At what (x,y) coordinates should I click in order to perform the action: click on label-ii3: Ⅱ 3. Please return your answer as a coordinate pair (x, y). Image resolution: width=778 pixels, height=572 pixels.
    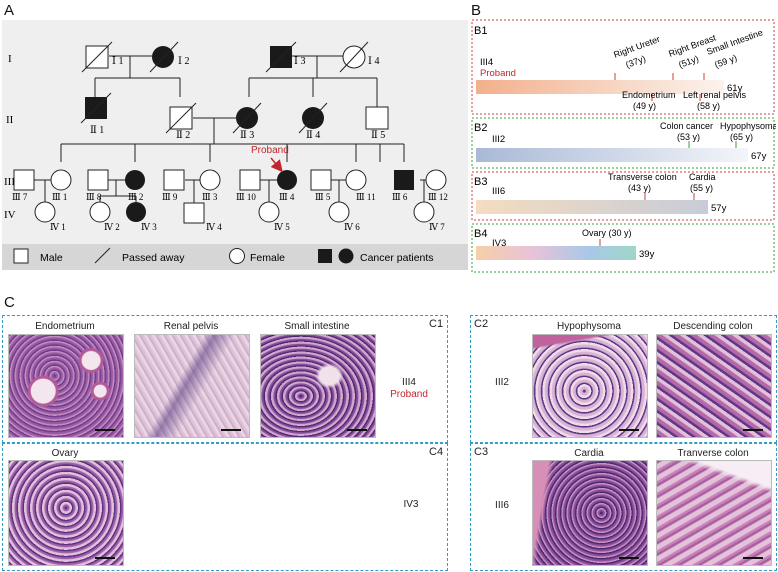
    Looking at the image, I should click on (247, 135).